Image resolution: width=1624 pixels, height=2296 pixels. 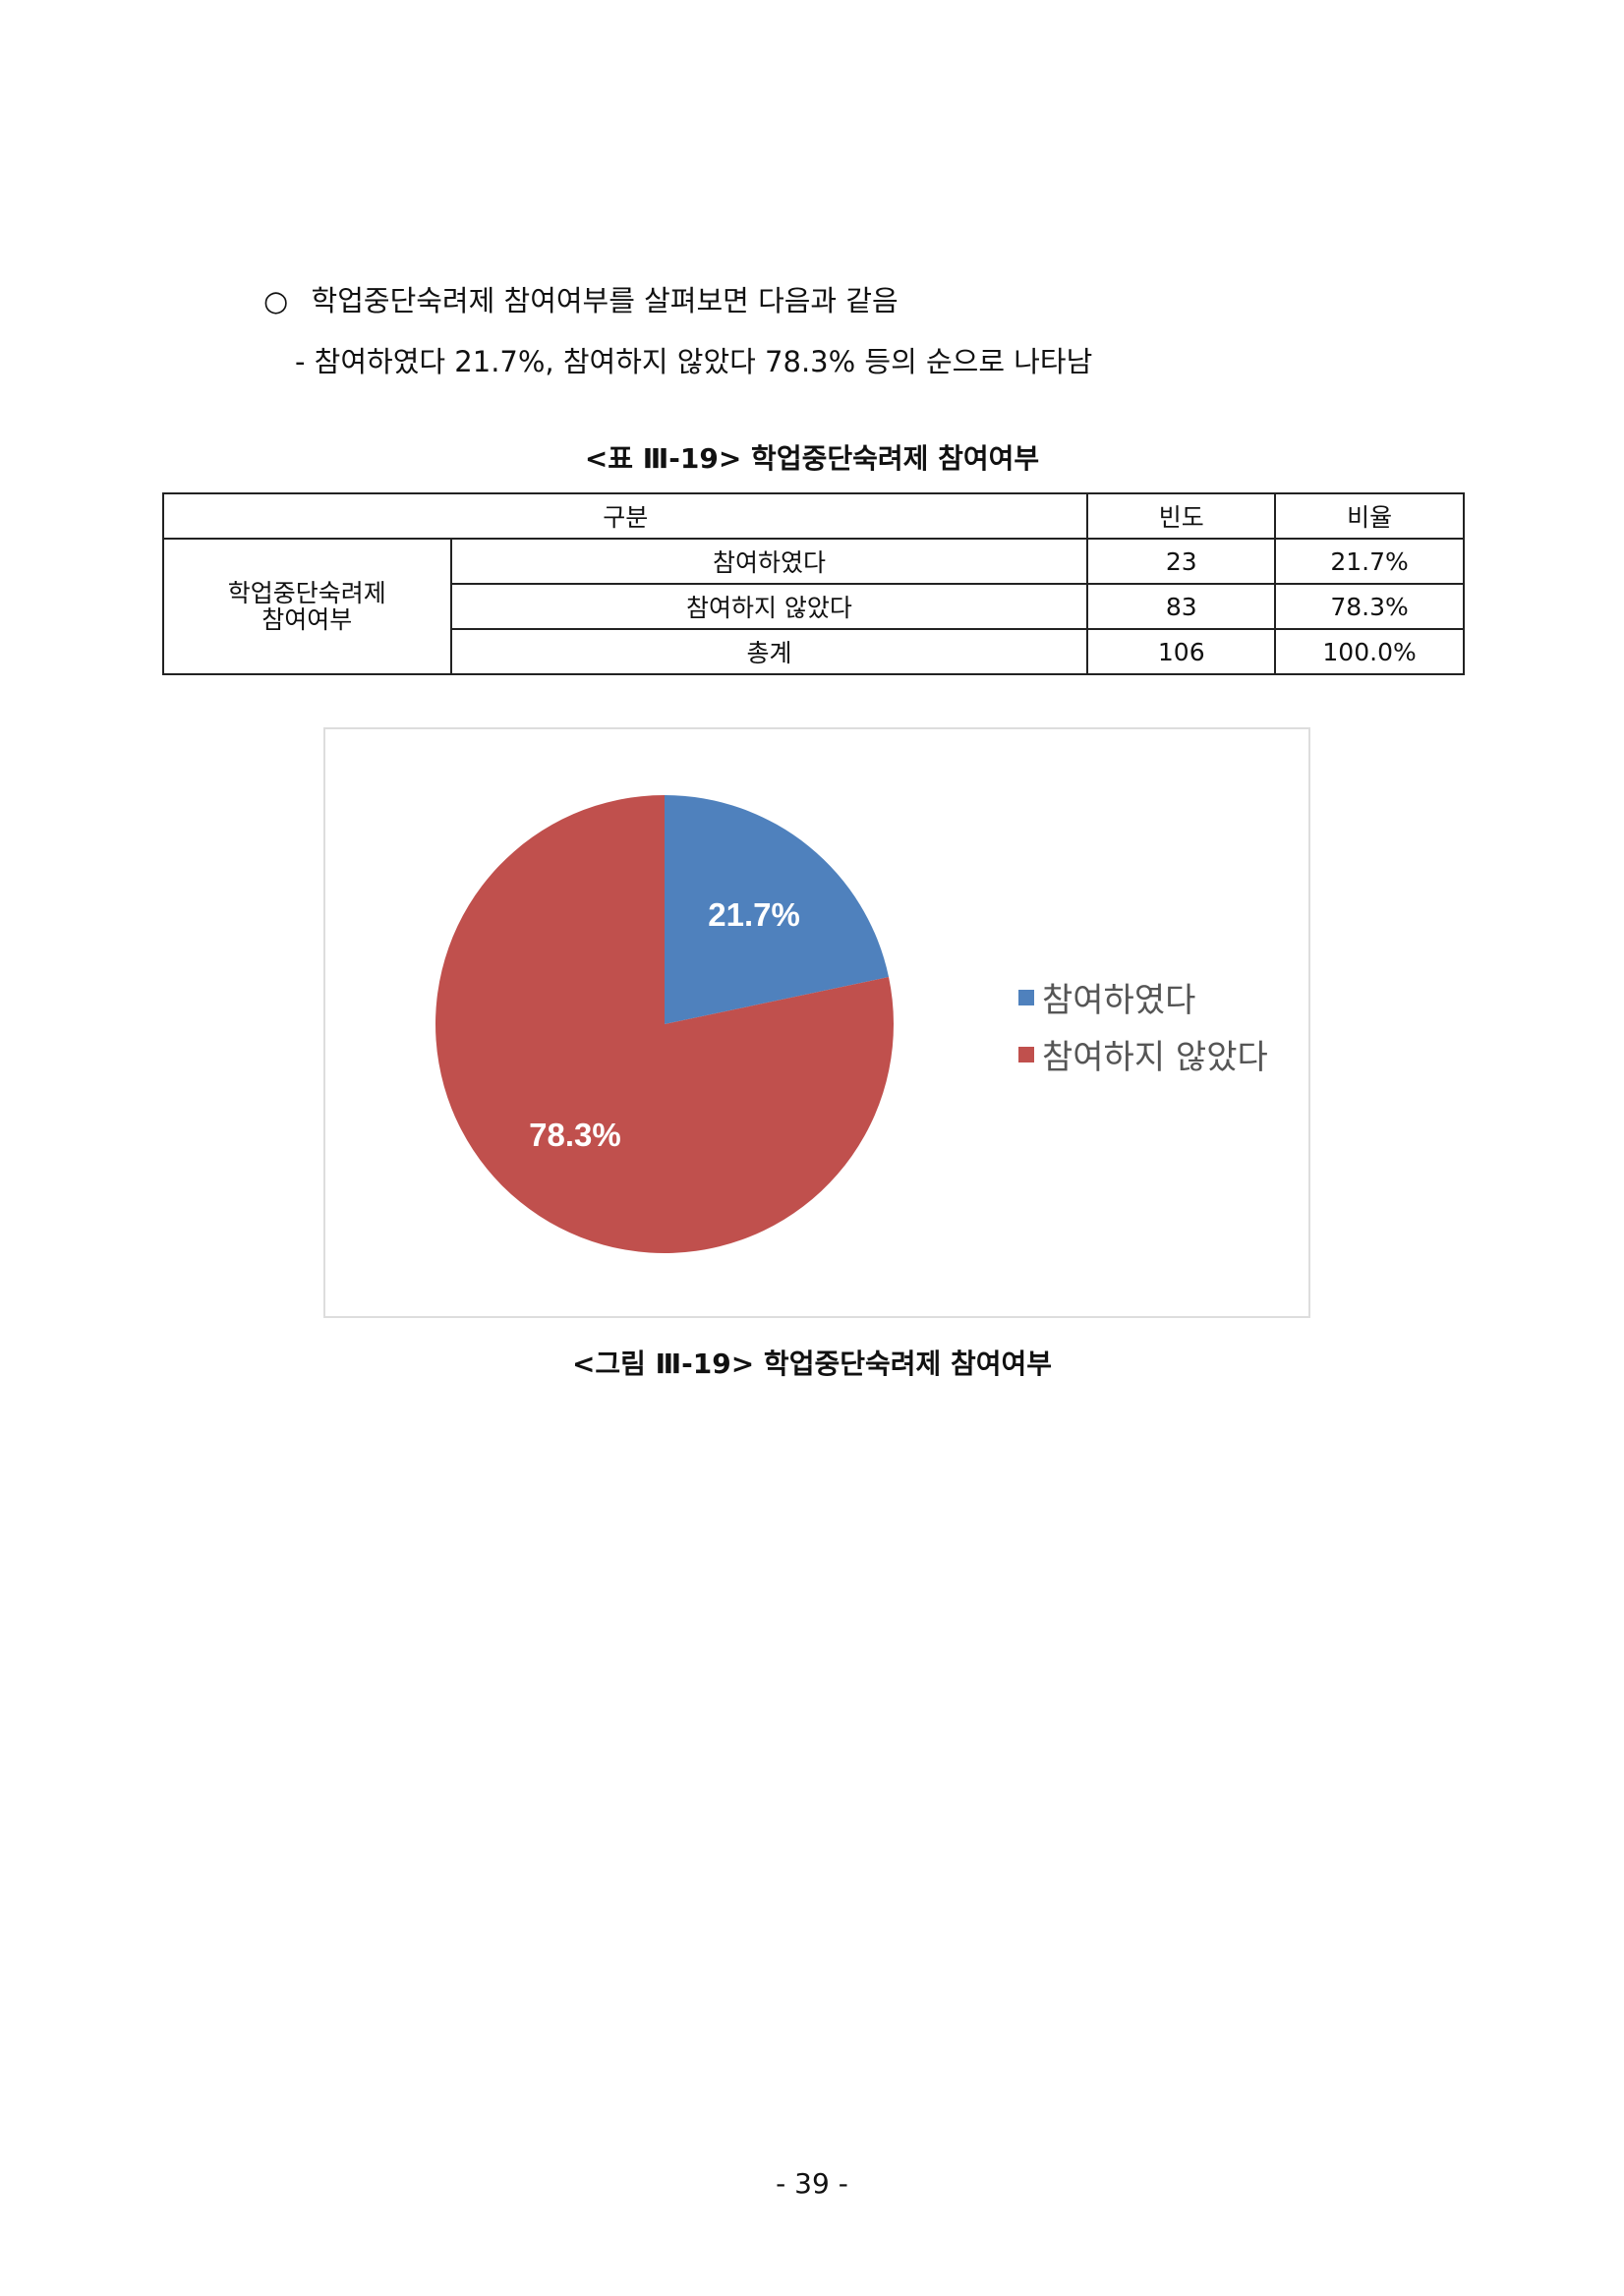 I want to click on figure-caption: <그림 Ⅲ-19> 학업중단숙려제 참여여부, so click(x=812, y=1364).